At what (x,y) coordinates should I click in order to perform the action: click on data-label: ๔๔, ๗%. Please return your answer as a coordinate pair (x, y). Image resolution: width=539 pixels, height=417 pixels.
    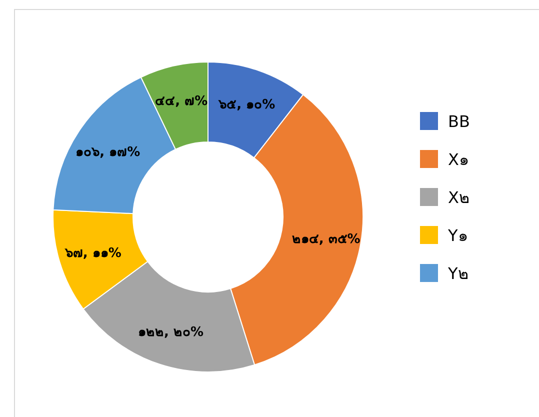
    Looking at the image, I should click on (181, 101).